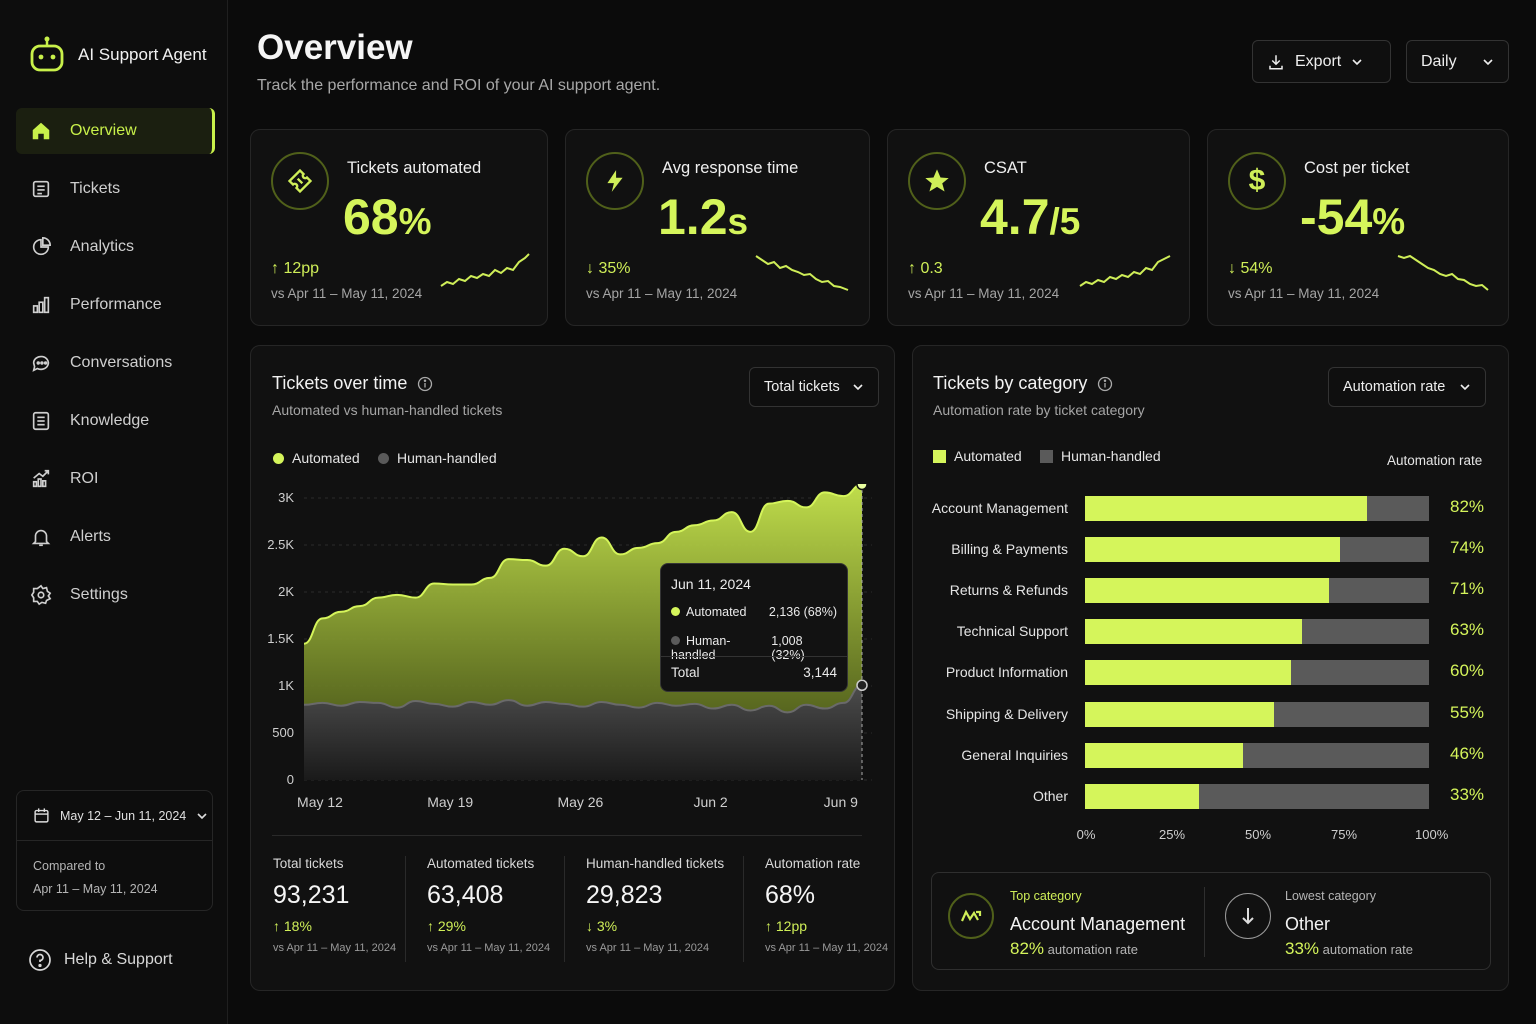 The width and height of the screenshot is (1536, 1024). Describe the element at coordinates (335, 47) in the screenshot. I see `page-title: Overview` at that location.